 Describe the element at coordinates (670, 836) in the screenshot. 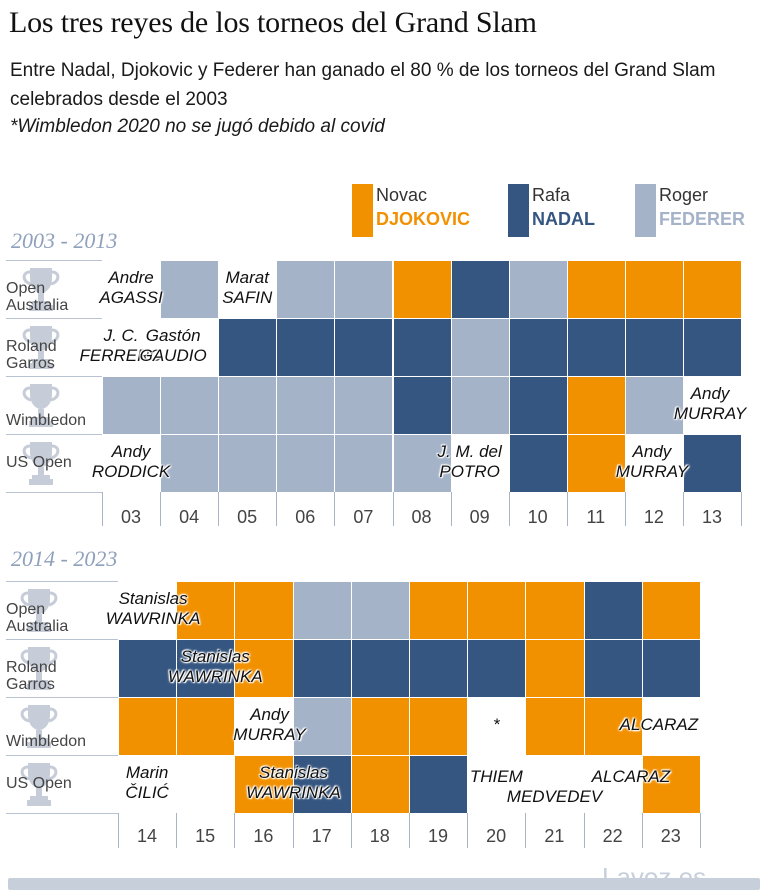

I see `year-label: 23` at that location.